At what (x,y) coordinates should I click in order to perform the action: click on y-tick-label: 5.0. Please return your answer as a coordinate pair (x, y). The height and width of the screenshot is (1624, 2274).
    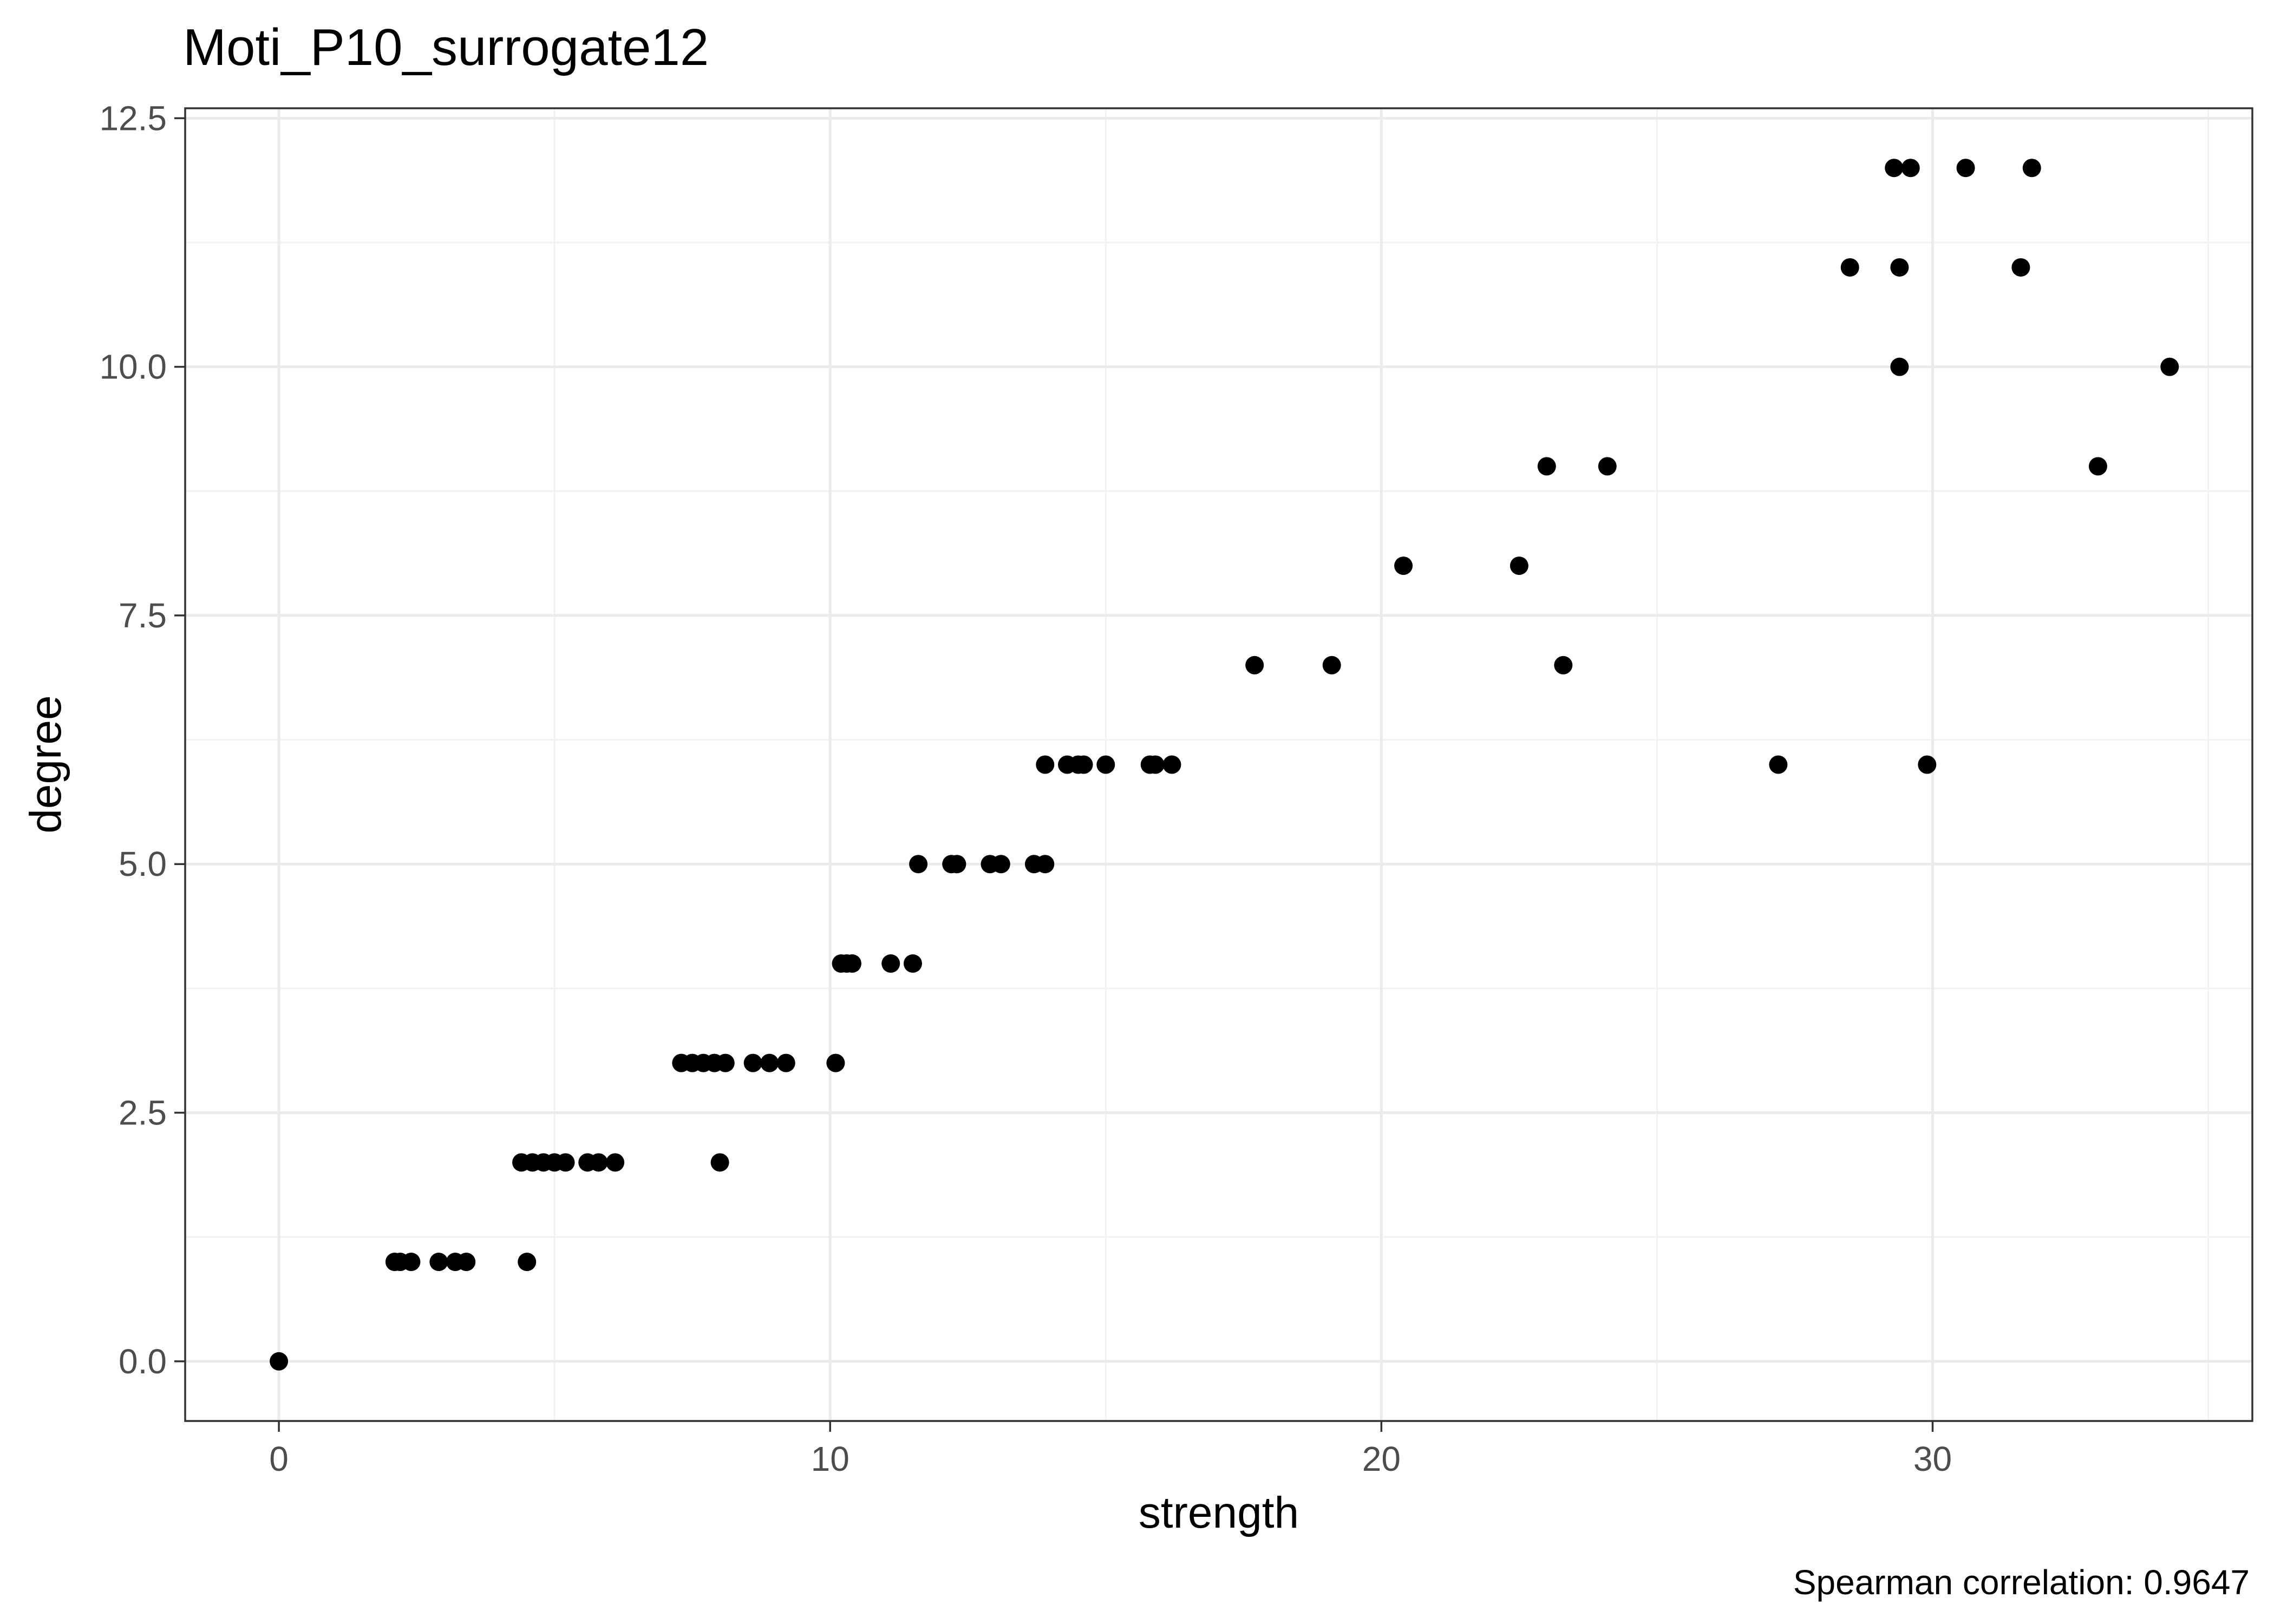
    Looking at the image, I should click on (143, 864).